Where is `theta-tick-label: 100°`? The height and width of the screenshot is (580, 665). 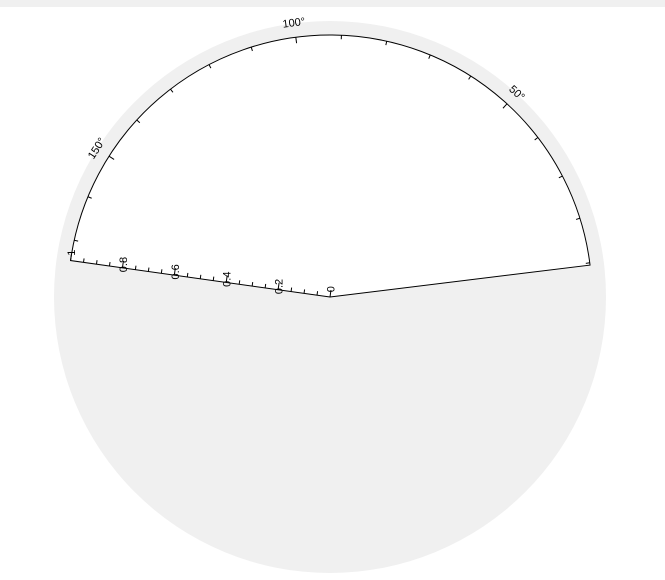
theta-tick-label: 100° is located at coordinates (294, 23).